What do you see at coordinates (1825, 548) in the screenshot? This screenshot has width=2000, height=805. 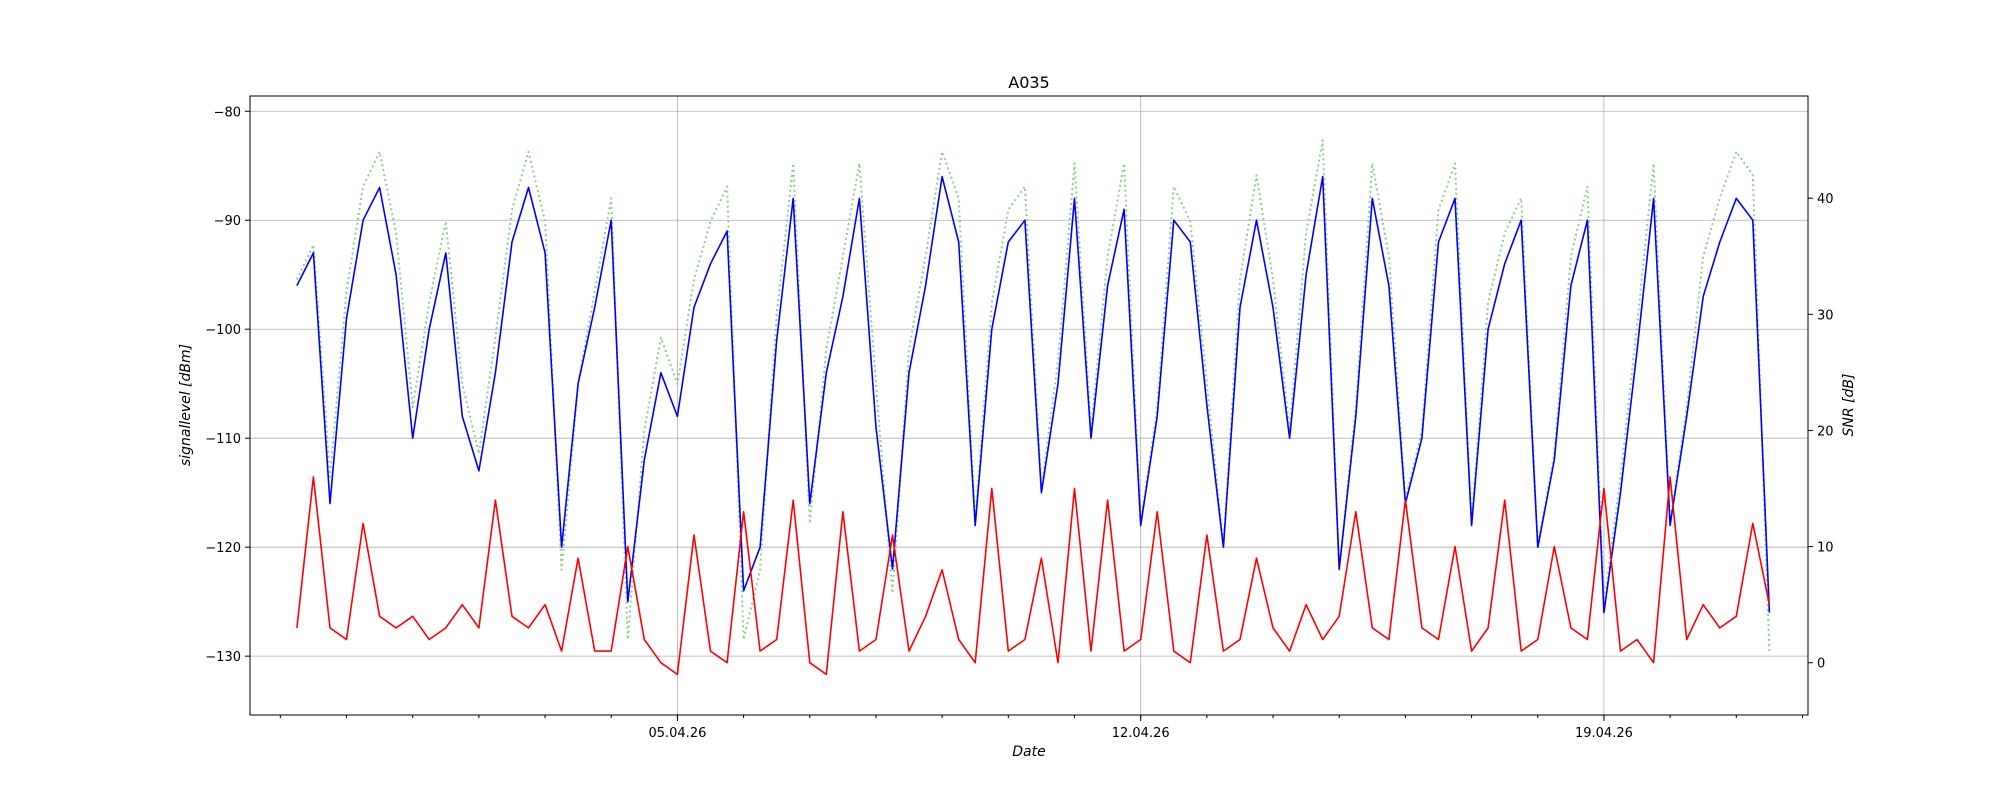 I see `y-tick-label-right: 10` at bounding box center [1825, 548].